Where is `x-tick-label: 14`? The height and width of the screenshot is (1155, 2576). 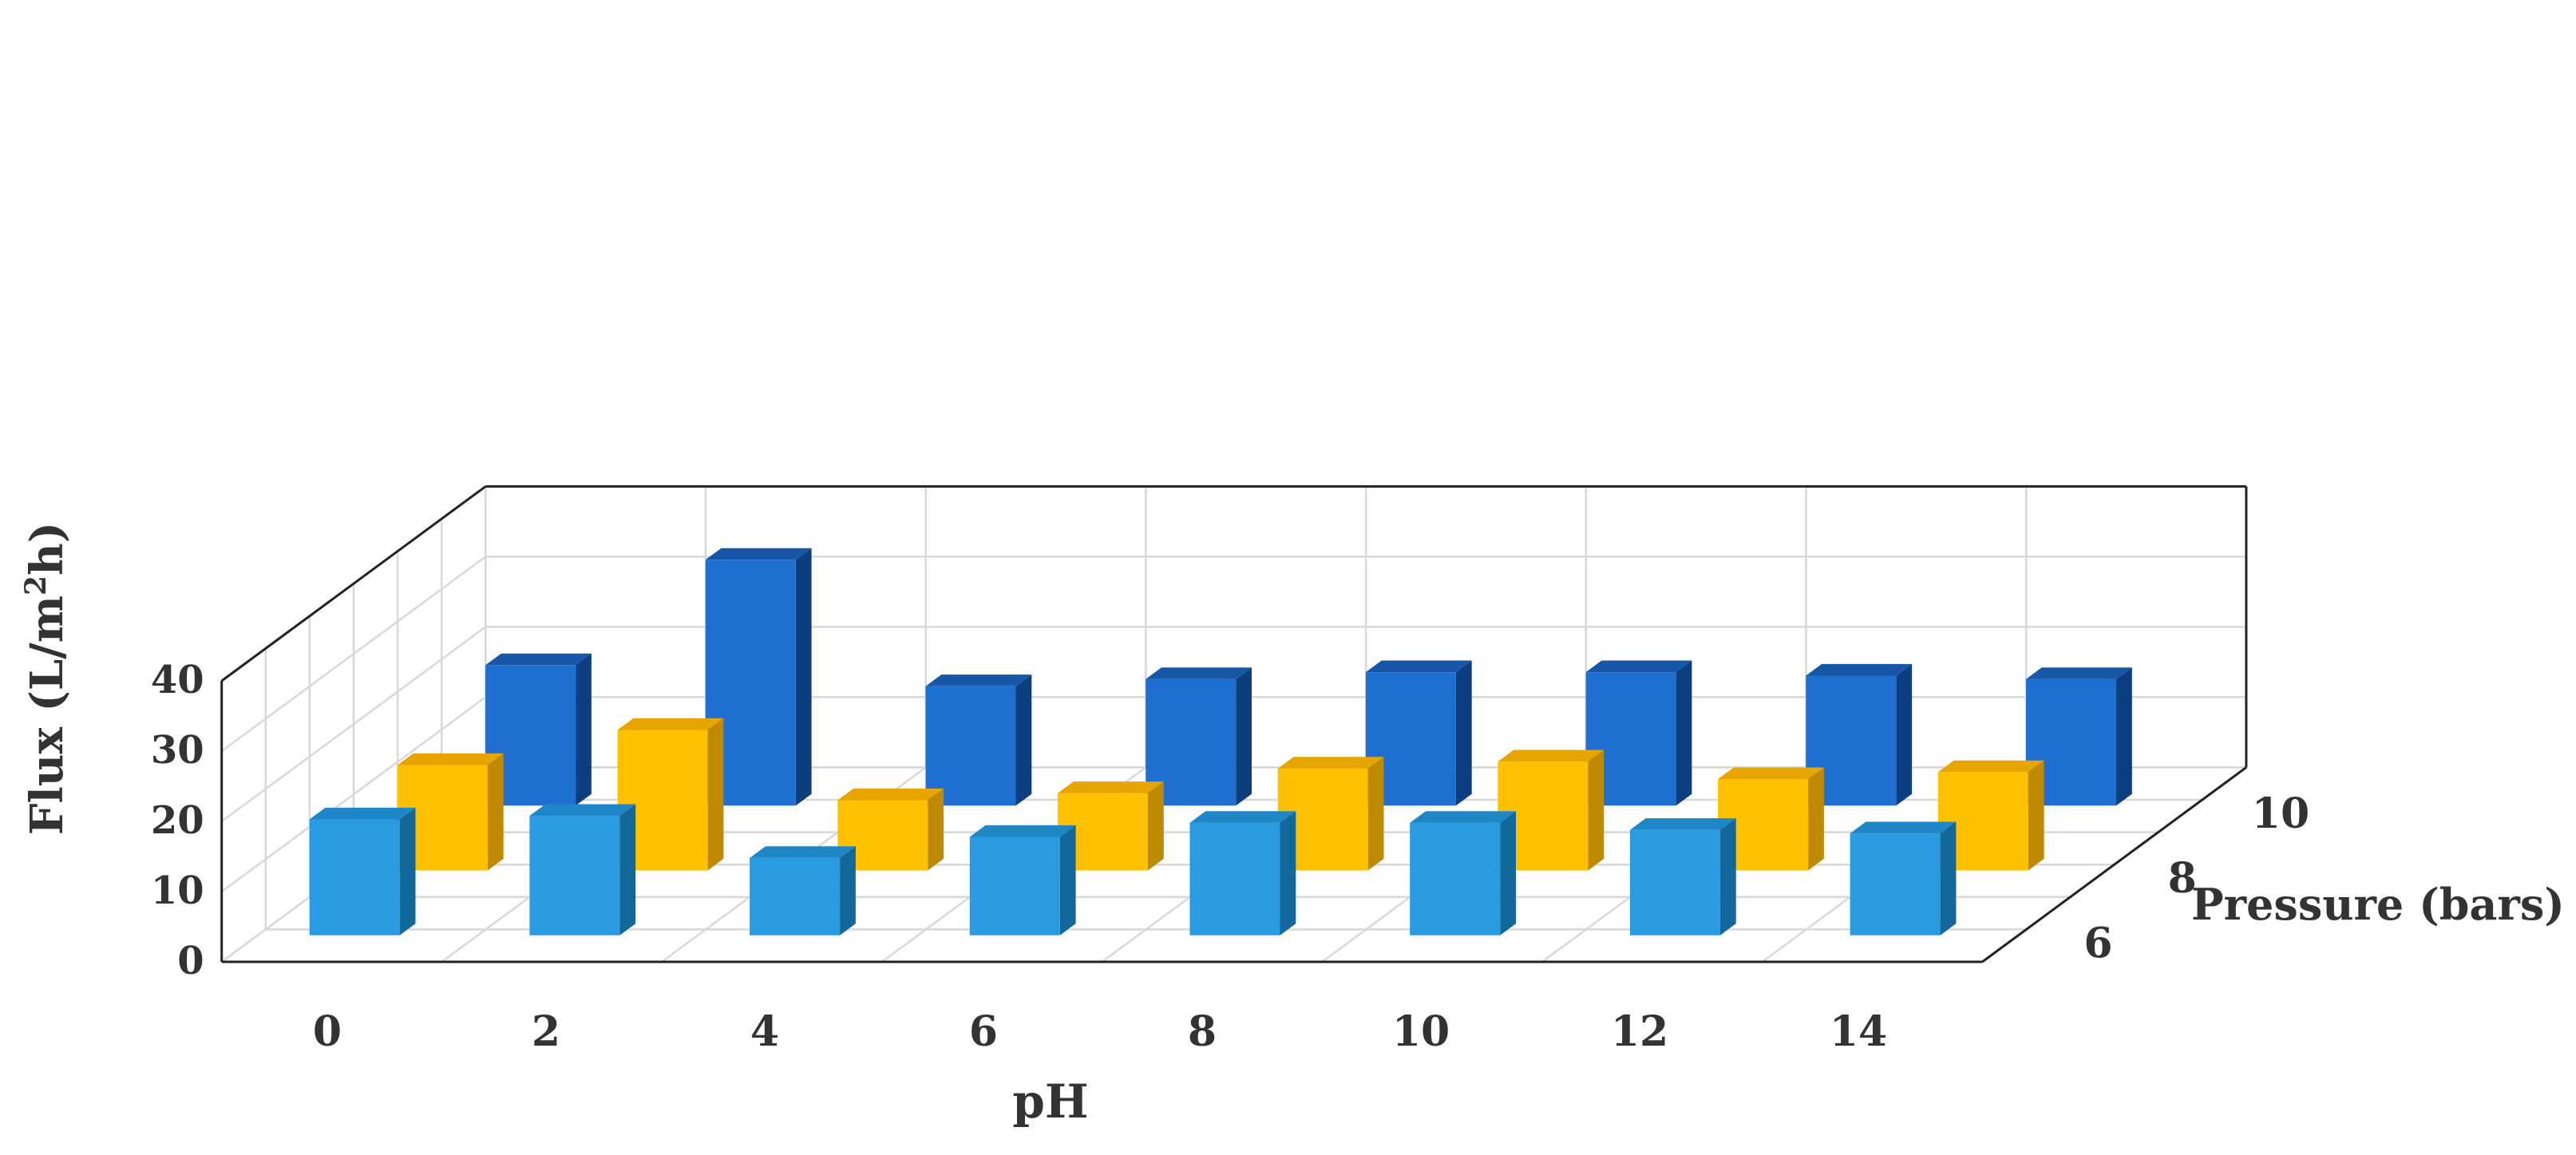
x-tick-label: 14 is located at coordinates (1859, 1031).